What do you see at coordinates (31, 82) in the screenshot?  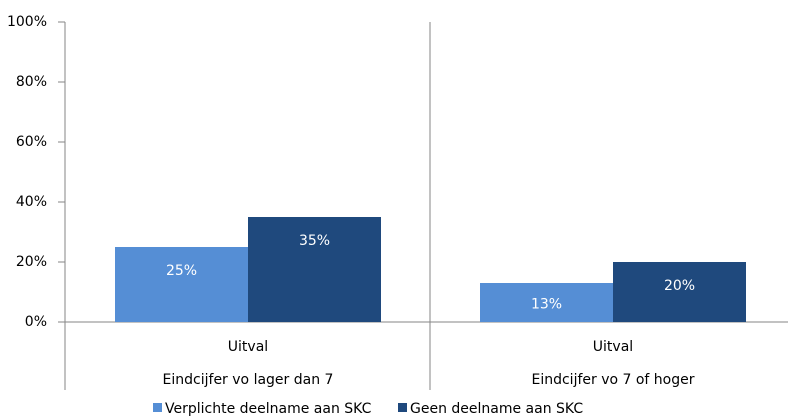 I see `y-tick-label: 80%` at bounding box center [31, 82].